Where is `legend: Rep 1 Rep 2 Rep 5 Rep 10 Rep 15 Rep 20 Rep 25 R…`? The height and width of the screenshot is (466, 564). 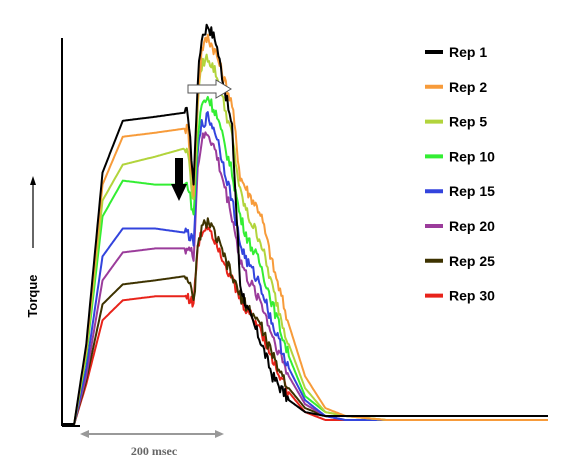 legend: Rep 1 Rep 2 Rep 5 Rep 10 Rep 15 Rep 20 Rep 25 R… is located at coordinates (460, 174).